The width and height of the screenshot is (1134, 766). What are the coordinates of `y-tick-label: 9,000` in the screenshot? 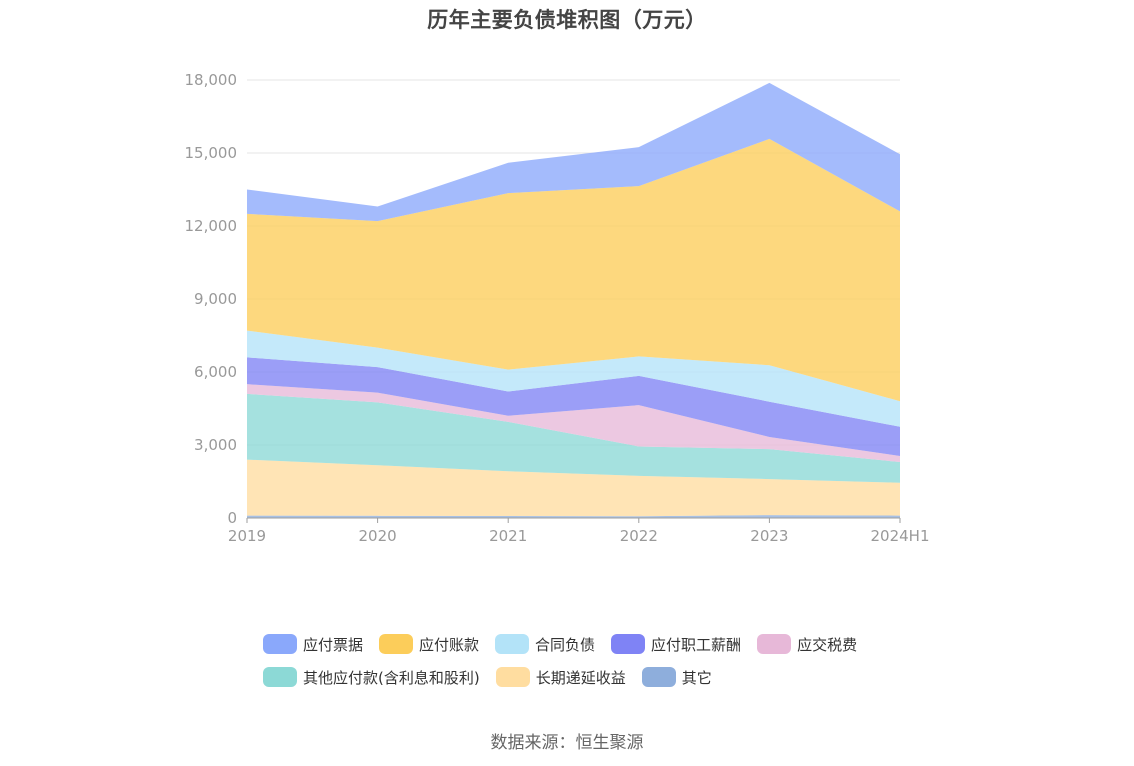 It's located at (215, 299).